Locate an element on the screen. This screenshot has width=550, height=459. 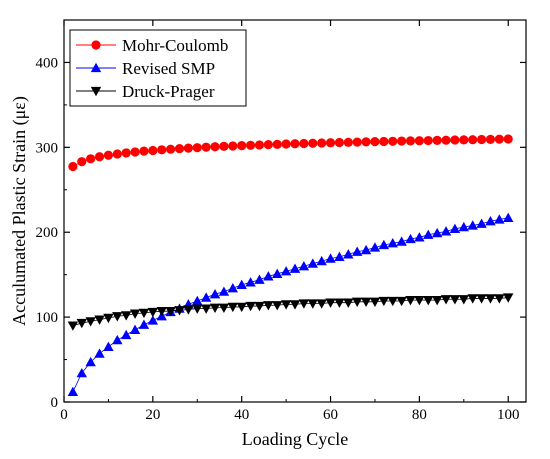
x-tick-label: 80 is located at coordinates (419, 415).